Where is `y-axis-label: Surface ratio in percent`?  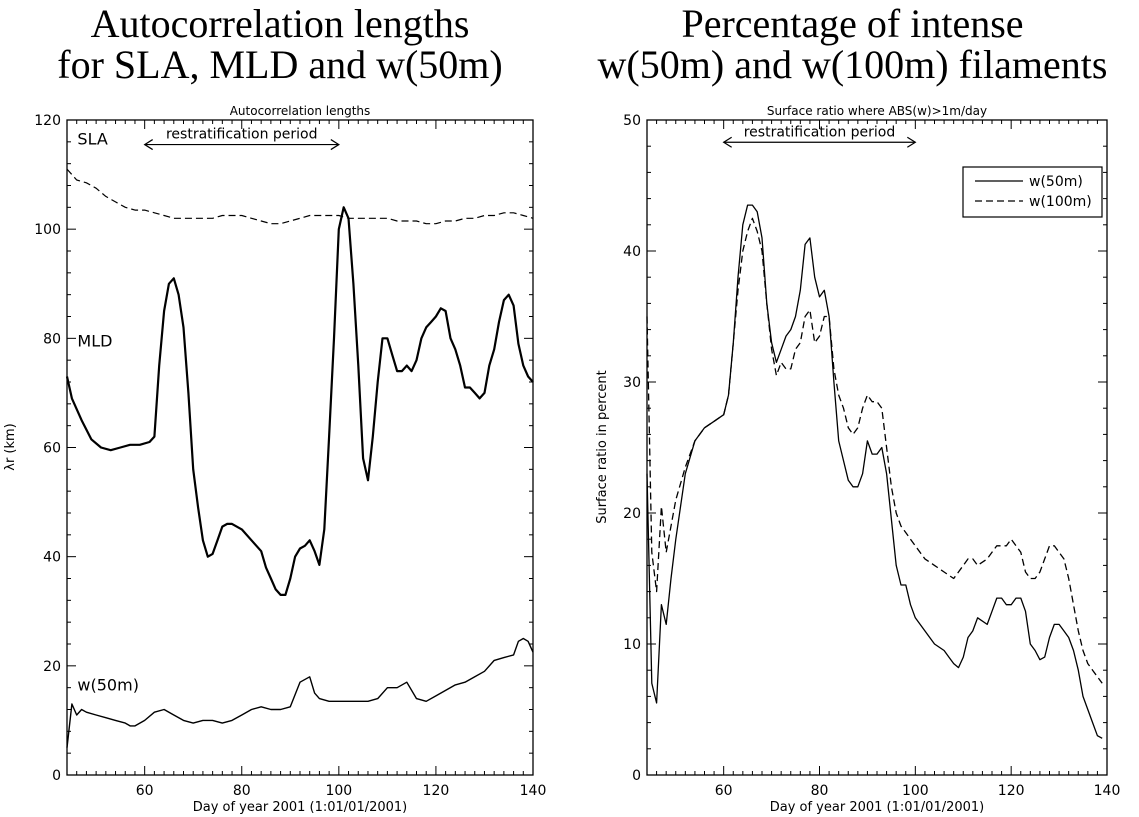 y-axis-label: Surface ratio in percent is located at coordinates (602, 447).